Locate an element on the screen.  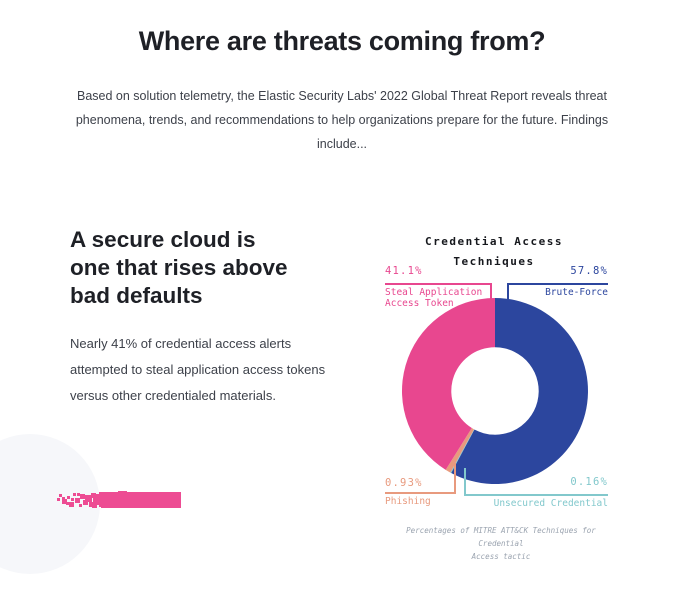
slice-percent-brute-force: 57.8% is located at coordinates (589, 271).